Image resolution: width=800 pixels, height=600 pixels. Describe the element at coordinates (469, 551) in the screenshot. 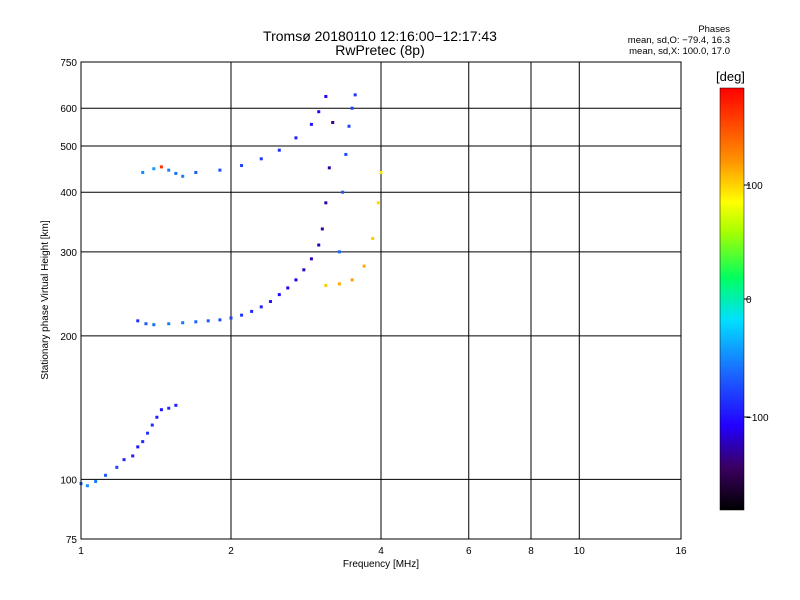

I see `x-tick-label: 6` at that location.